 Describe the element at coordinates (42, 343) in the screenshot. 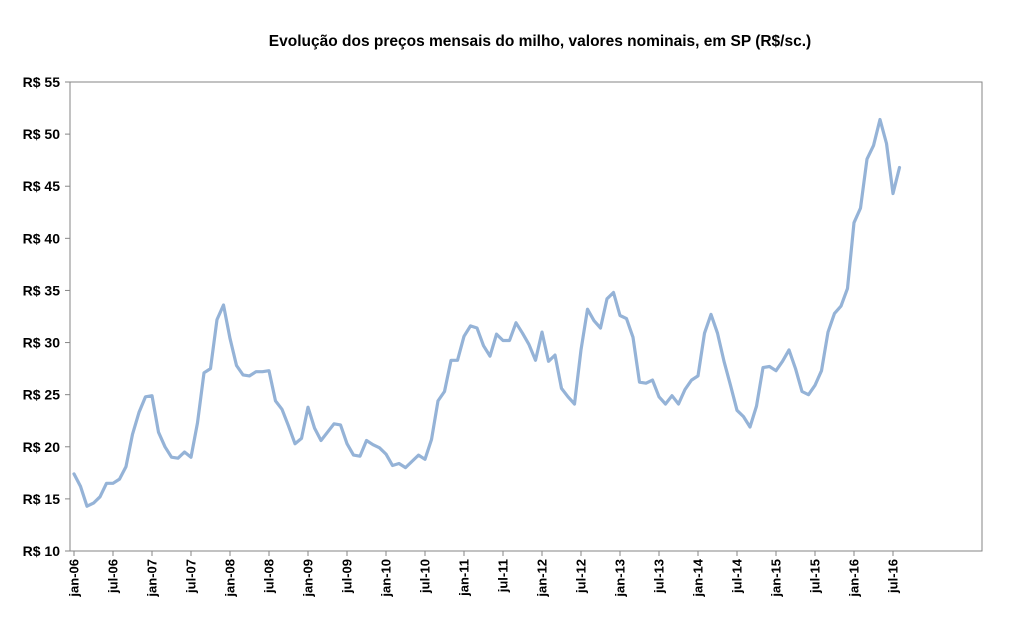

I see `y-tick-label: R$ 30` at that location.